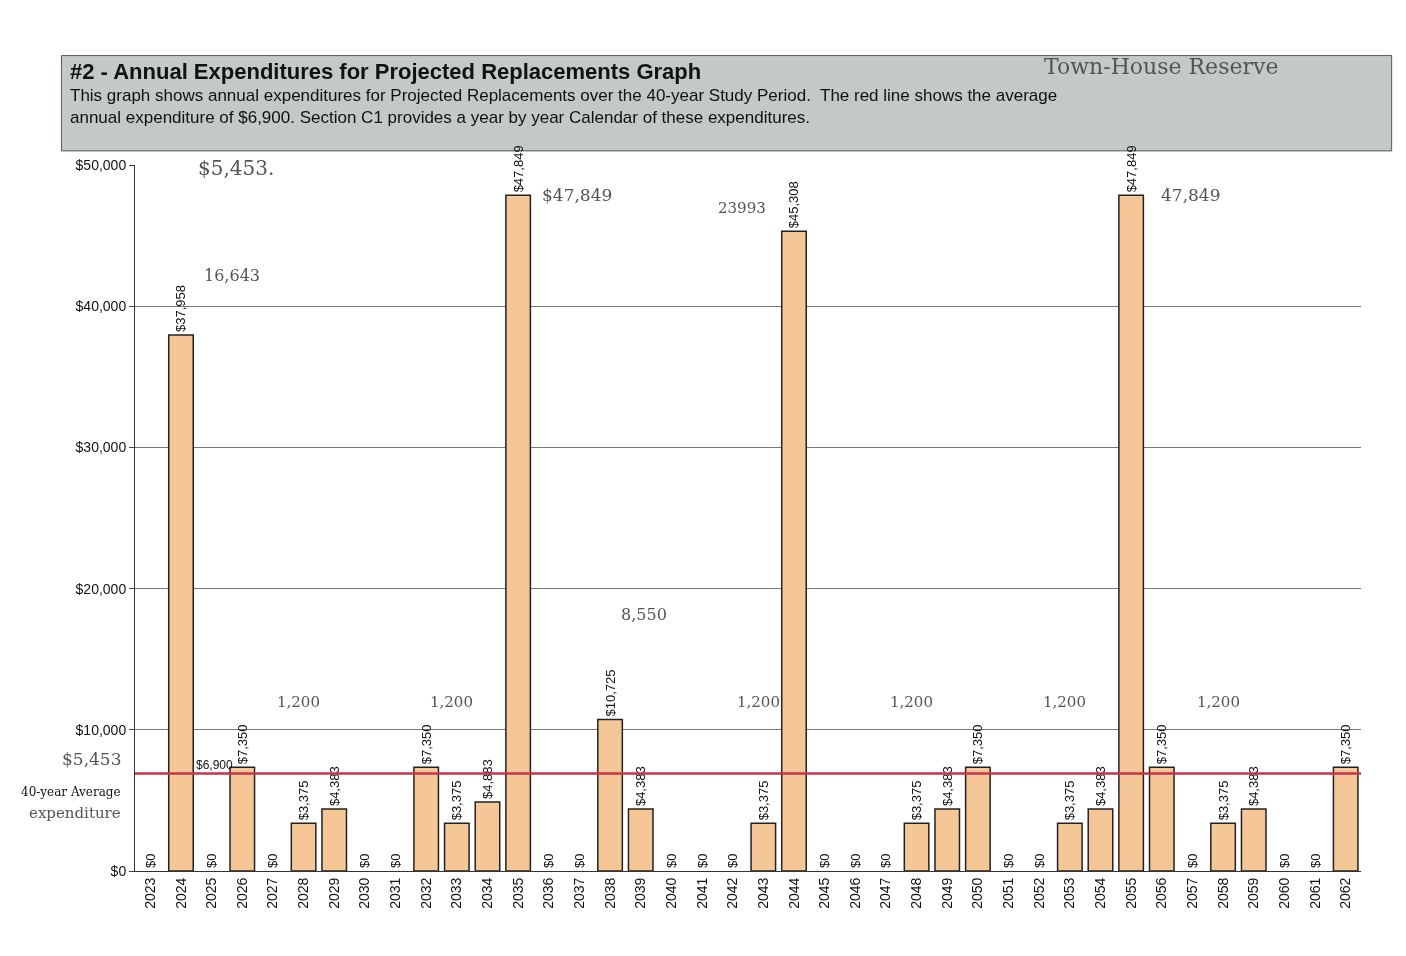  What do you see at coordinates (92, 759) in the screenshot?
I see `text: $5,453` at bounding box center [92, 759].